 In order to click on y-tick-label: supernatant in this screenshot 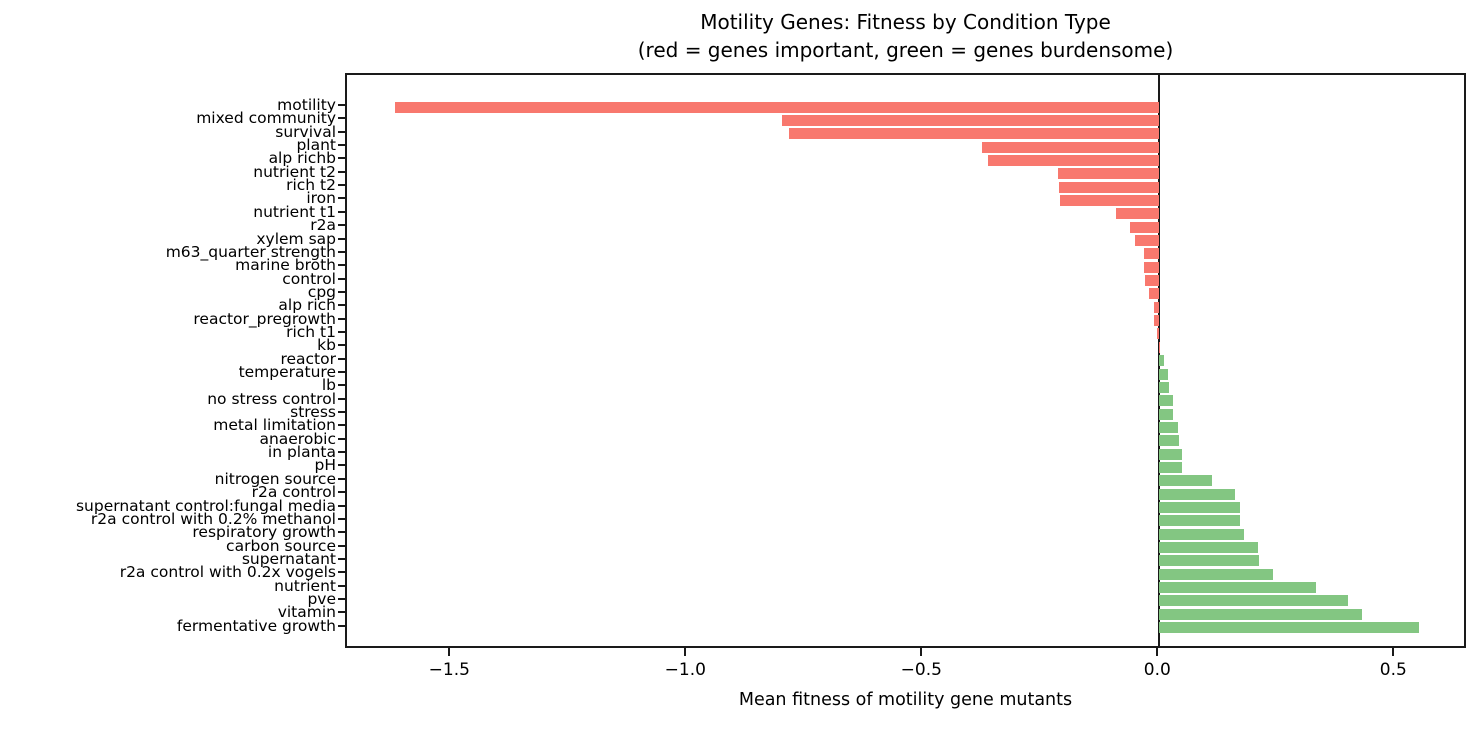, I will do `click(288, 558)`.